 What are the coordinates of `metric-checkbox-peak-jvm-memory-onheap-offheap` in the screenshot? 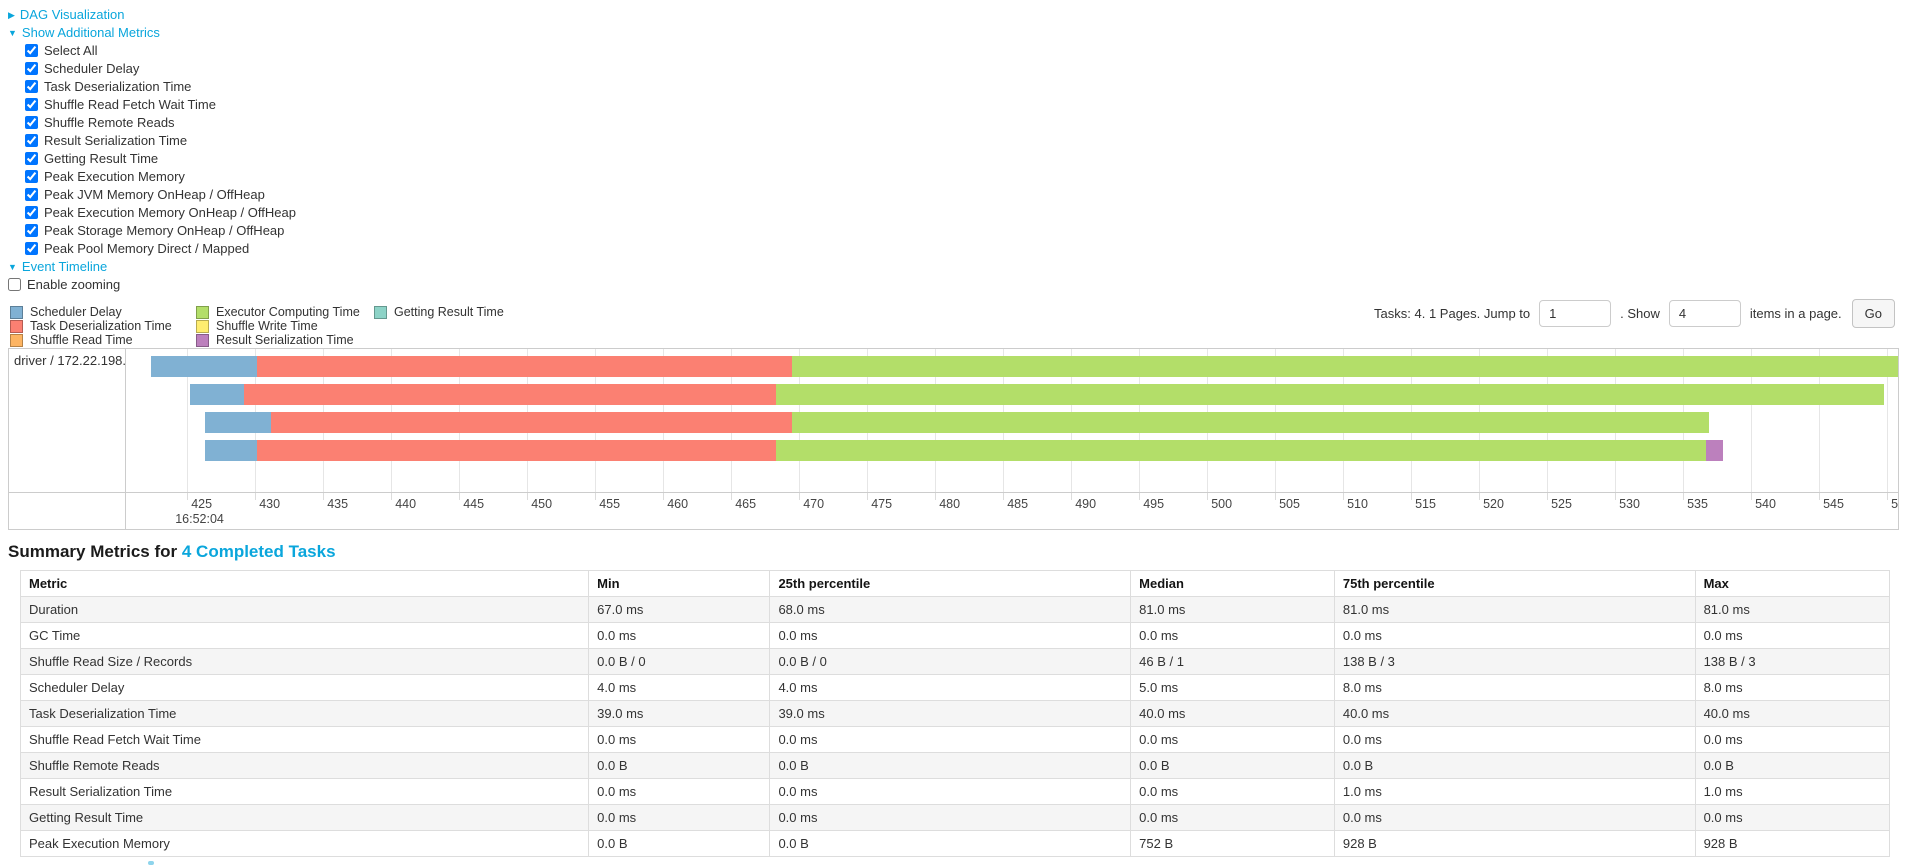 It's located at (31, 194).